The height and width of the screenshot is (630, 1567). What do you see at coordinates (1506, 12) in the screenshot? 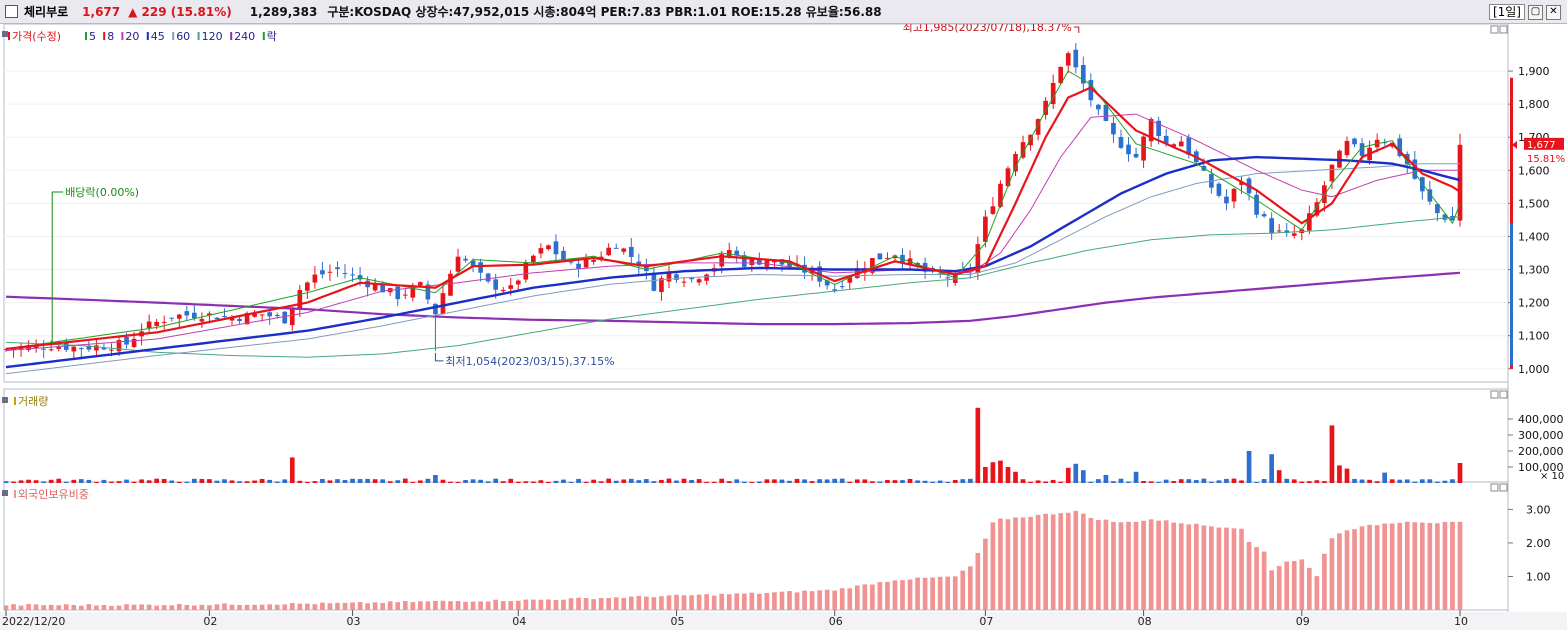
I see `period-selector: [1일]` at bounding box center [1506, 12].